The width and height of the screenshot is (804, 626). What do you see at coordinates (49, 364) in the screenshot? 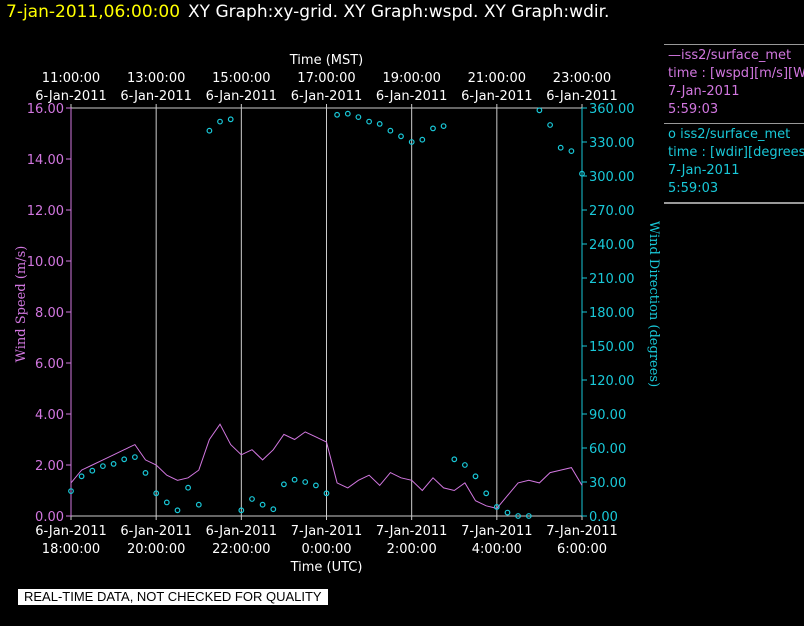
I see `left-tick-label: 6.00` at bounding box center [49, 364].